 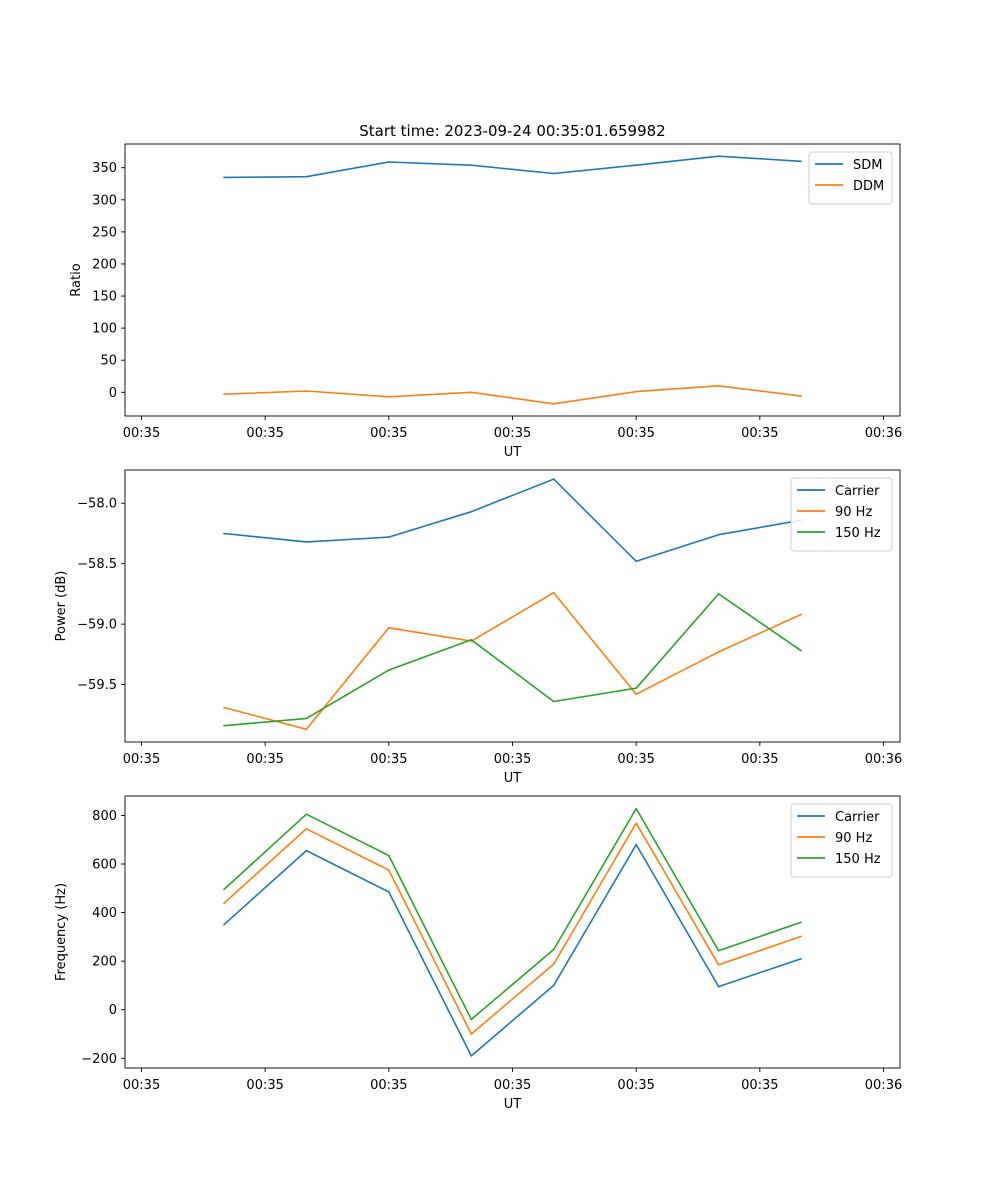 What do you see at coordinates (61, 932) in the screenshot?
I see `y-axis-label: Frequency (Hz)` at bounding box center [61, 932].